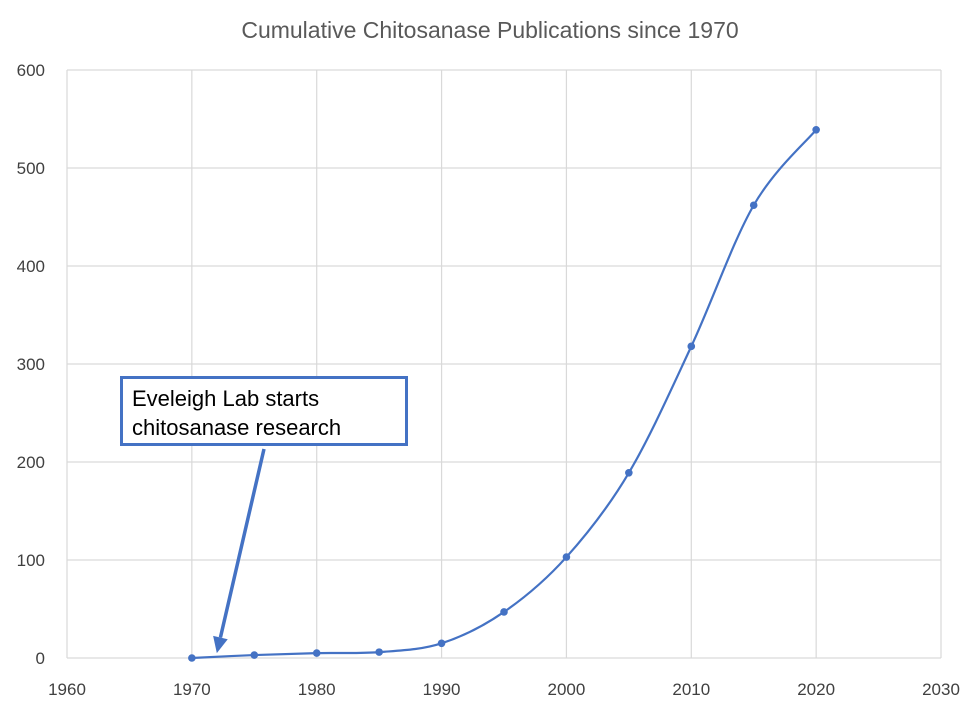 The width and height of the screenshot is (980, 709). What do you see at coordinates (31, 168) in the screenshot?
I see `y-tick-label: 500` at bounding box center [31, 168].